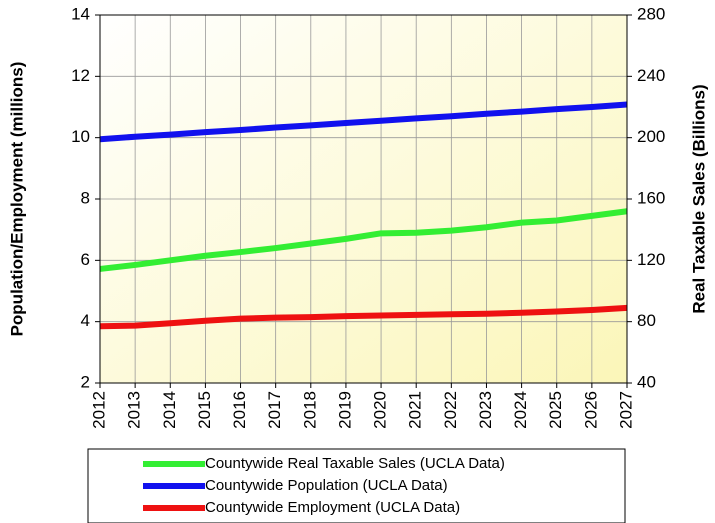 This screenshot has width=715, height=523. Describe the element at coordinates (485, 410) in the screenshot. I see `x-tick-label: 2023` at that location.